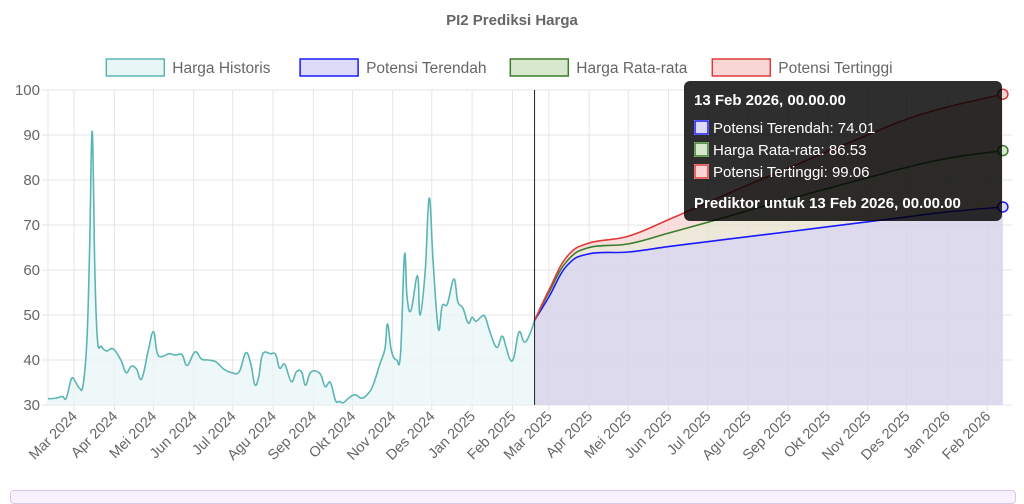 The image size is (1024, 504). I want to click on y-tick-label: 50, so click(31, 315).